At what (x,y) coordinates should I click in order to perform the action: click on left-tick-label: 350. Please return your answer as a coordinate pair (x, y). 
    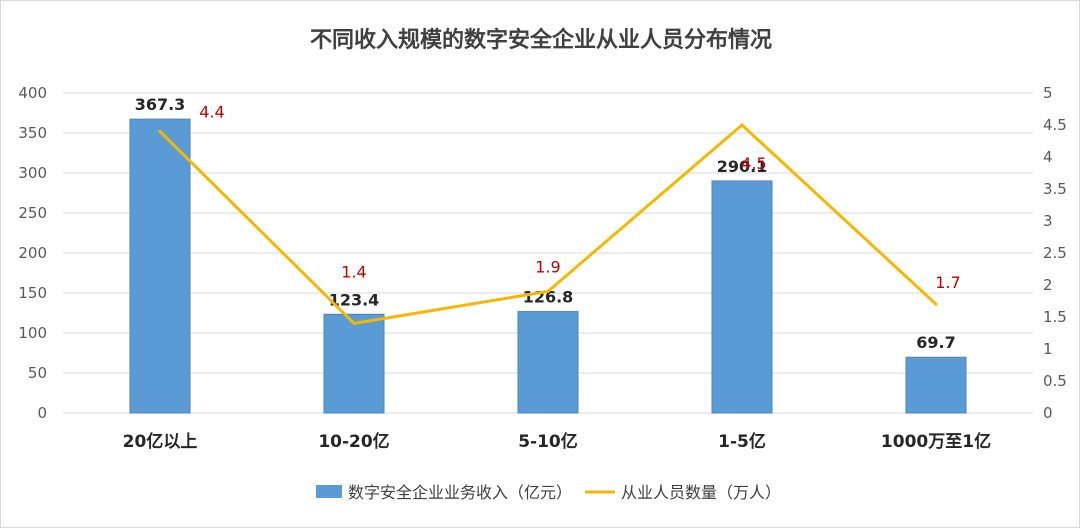
    Looking at the image, I should click on (32, 133).